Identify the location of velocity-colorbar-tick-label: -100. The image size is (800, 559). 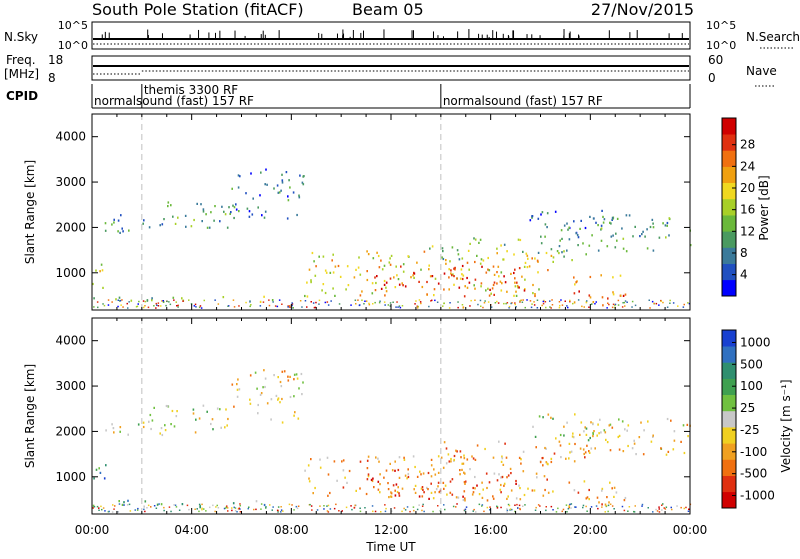
(753, 452).